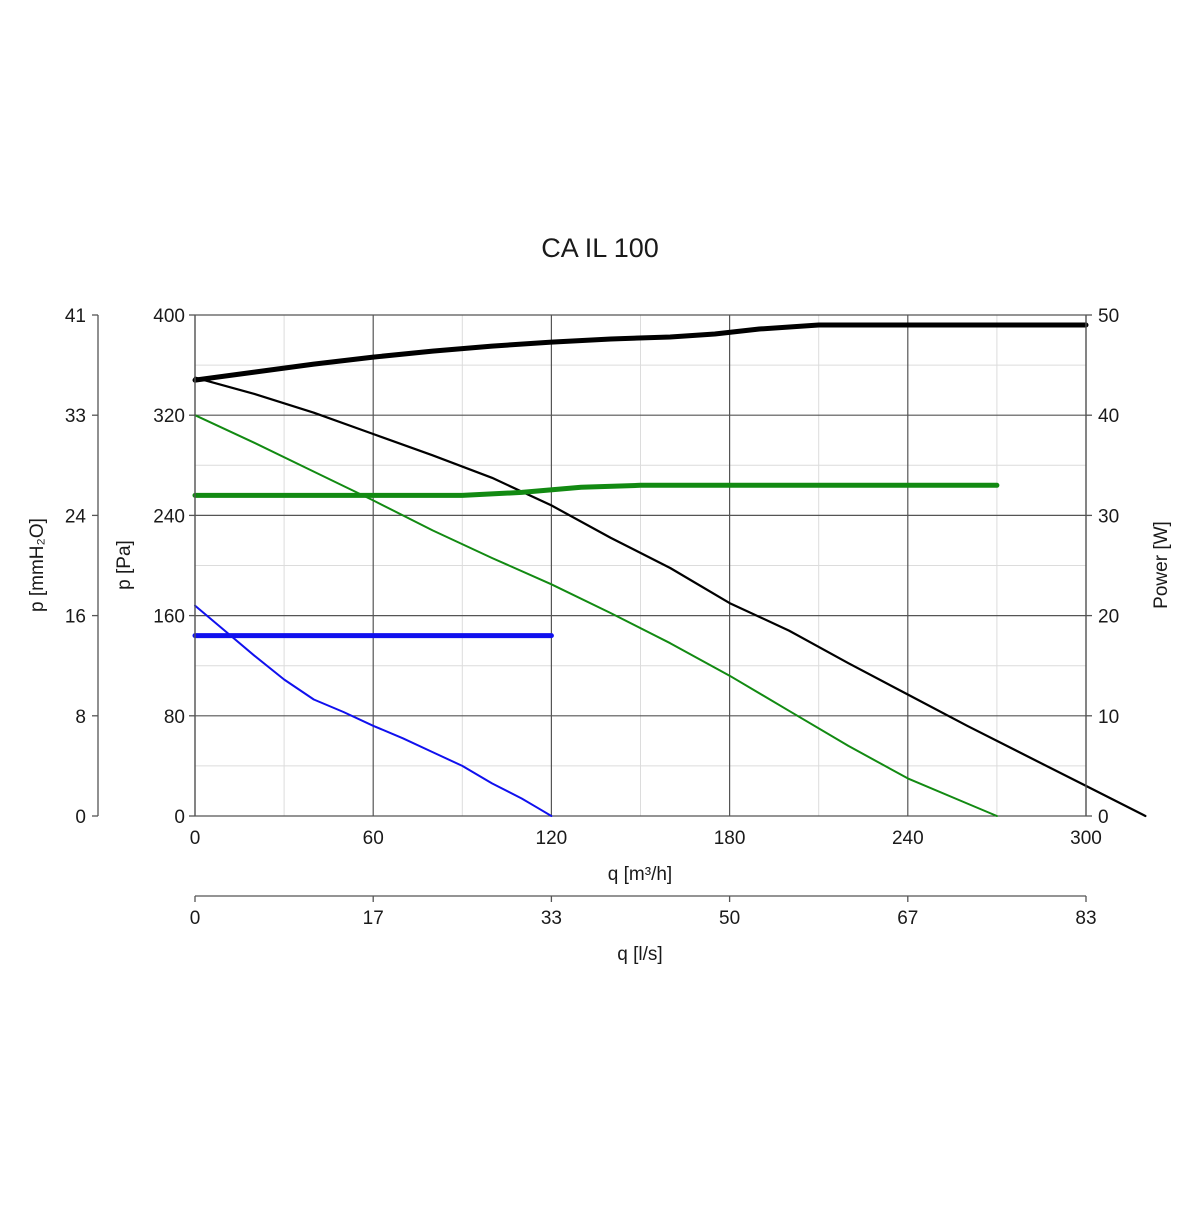  I want to click on y-axis-label: p [Pa], so click(124, 565).